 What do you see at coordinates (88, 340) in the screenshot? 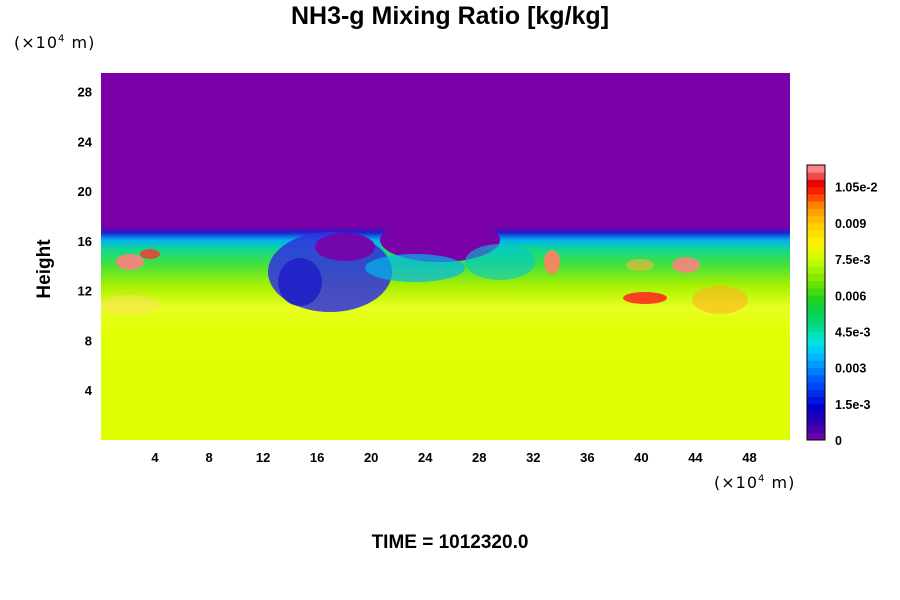
I see `y-tick-label: 8` at bounding box center [88, 340].